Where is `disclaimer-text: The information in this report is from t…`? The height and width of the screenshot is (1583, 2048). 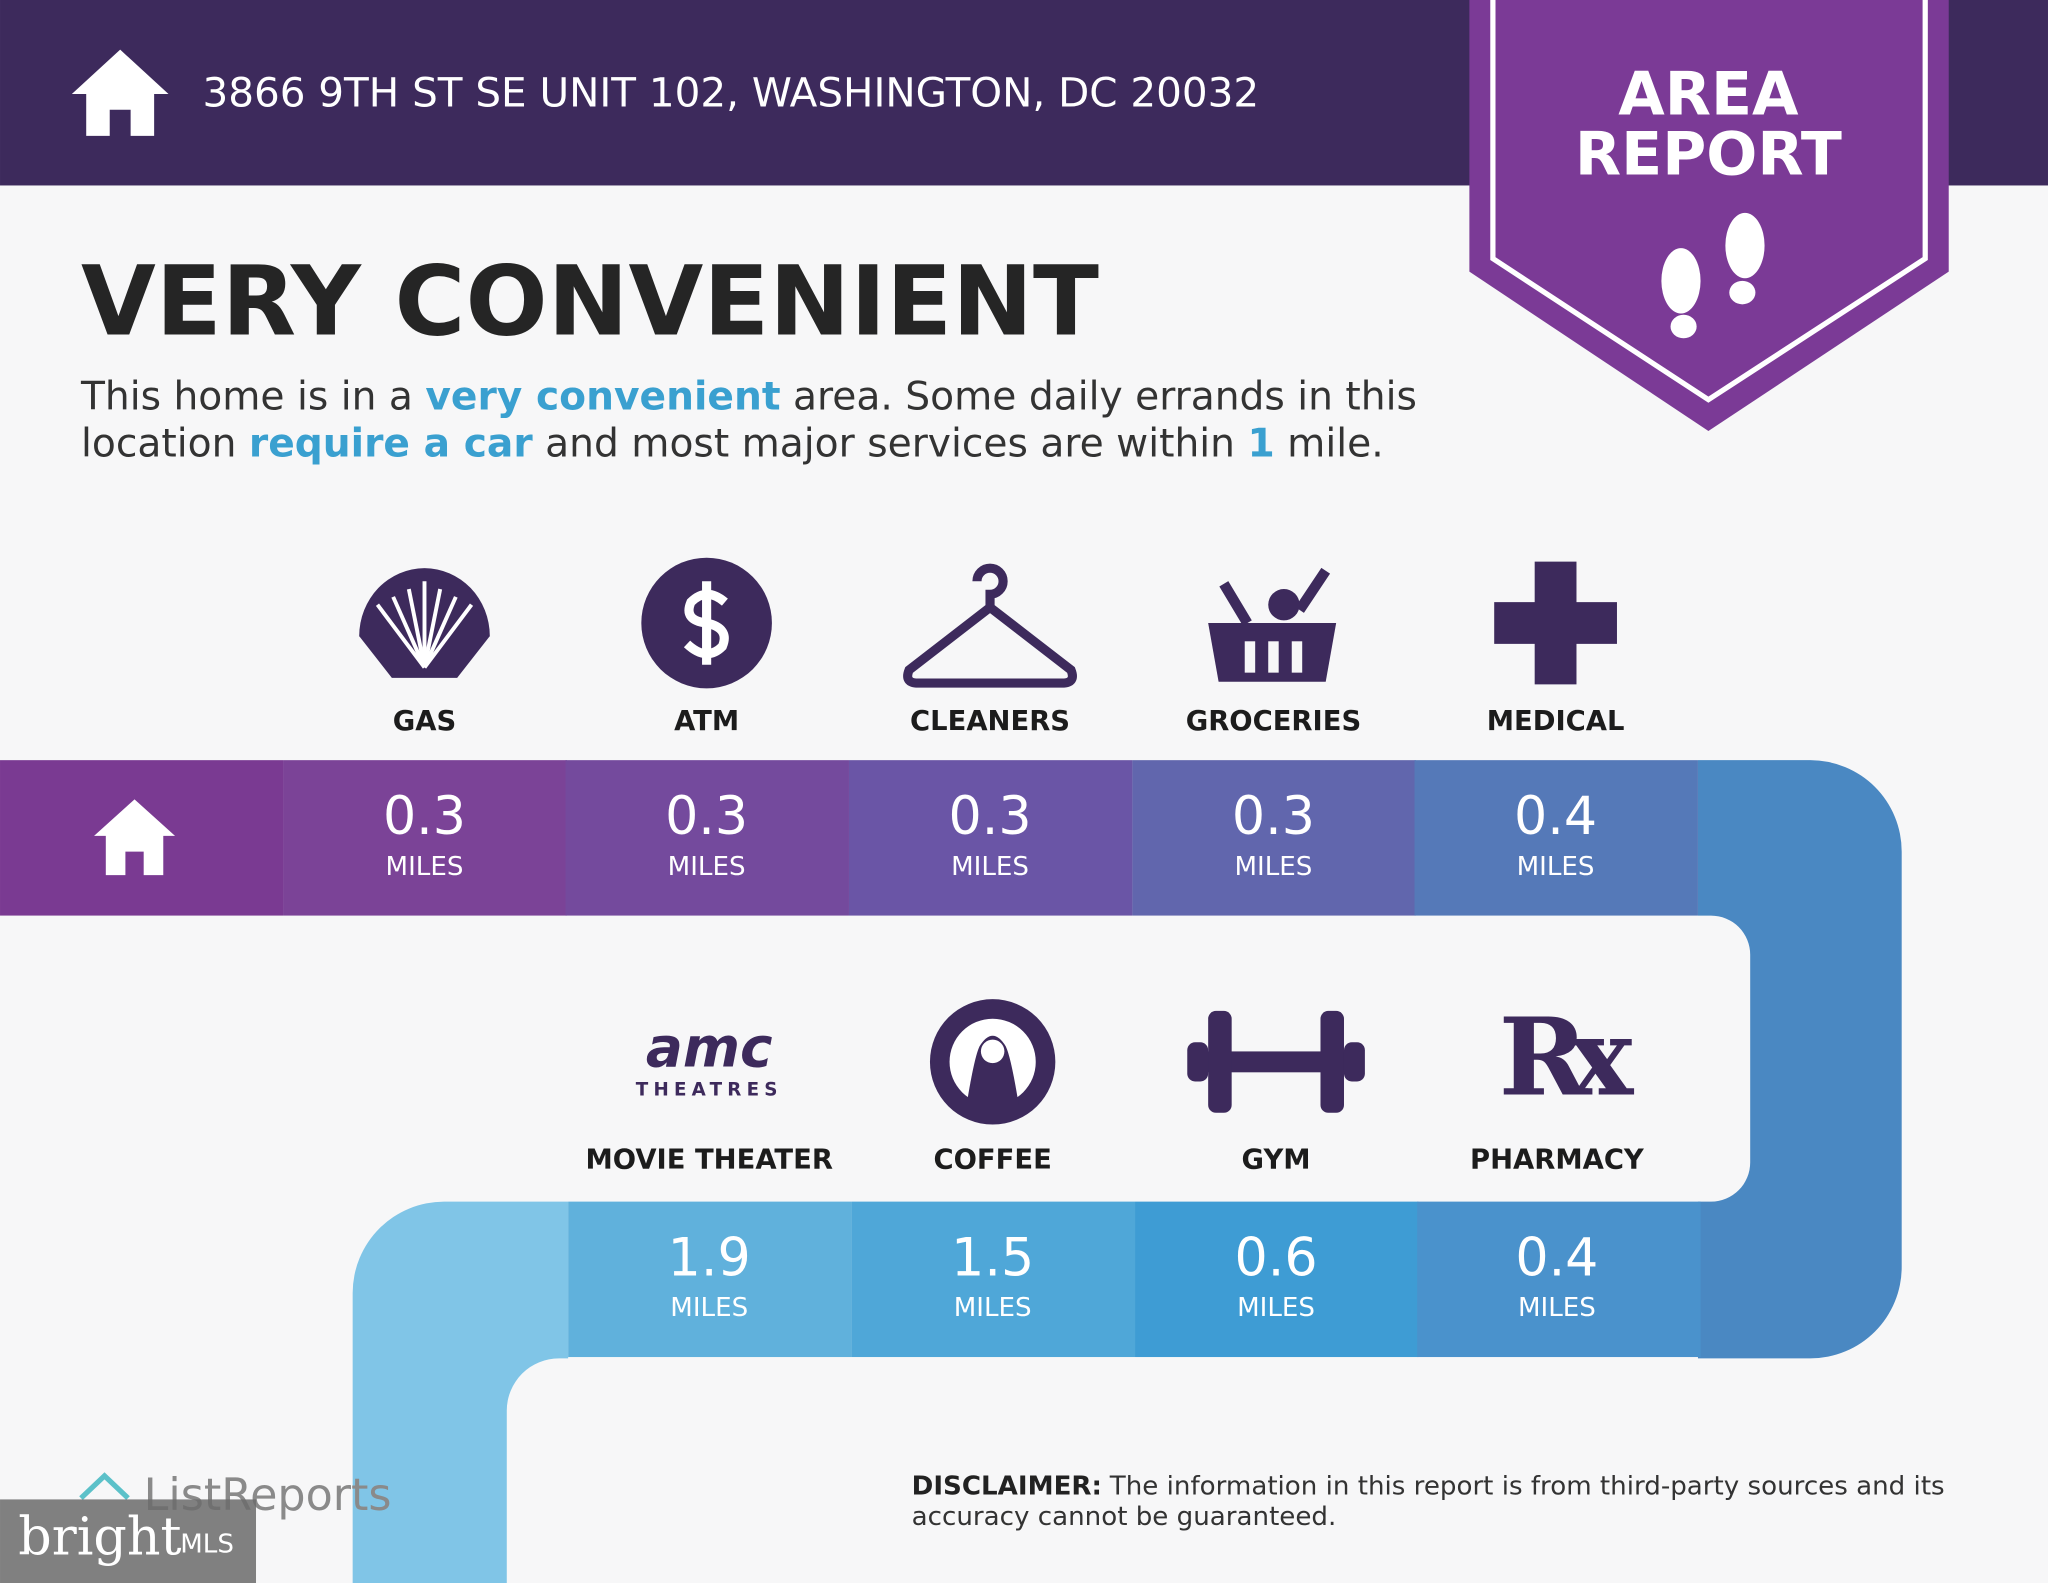 disclaimer-text: The information in this report is from t… is located at coordinates (1527, 1486).